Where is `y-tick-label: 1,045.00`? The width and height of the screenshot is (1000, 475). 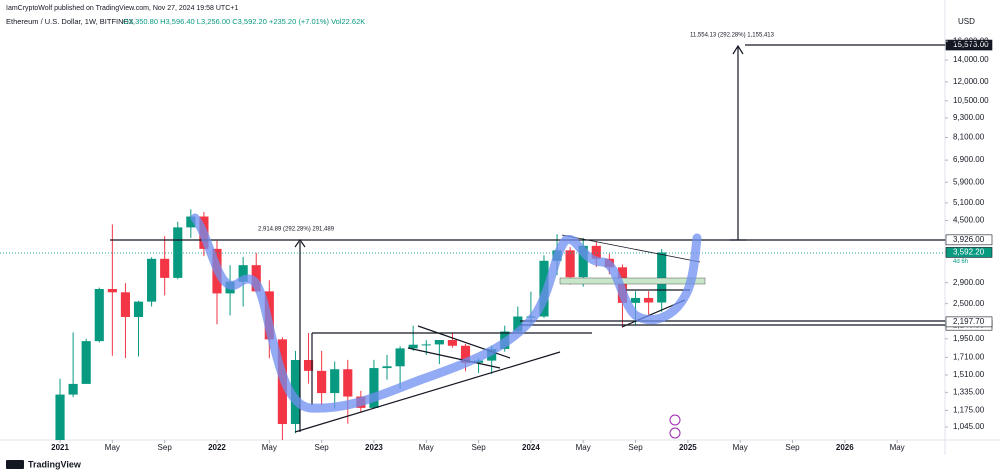
y-tick-label: 1,045.00 is located at coordinates (969, 426).